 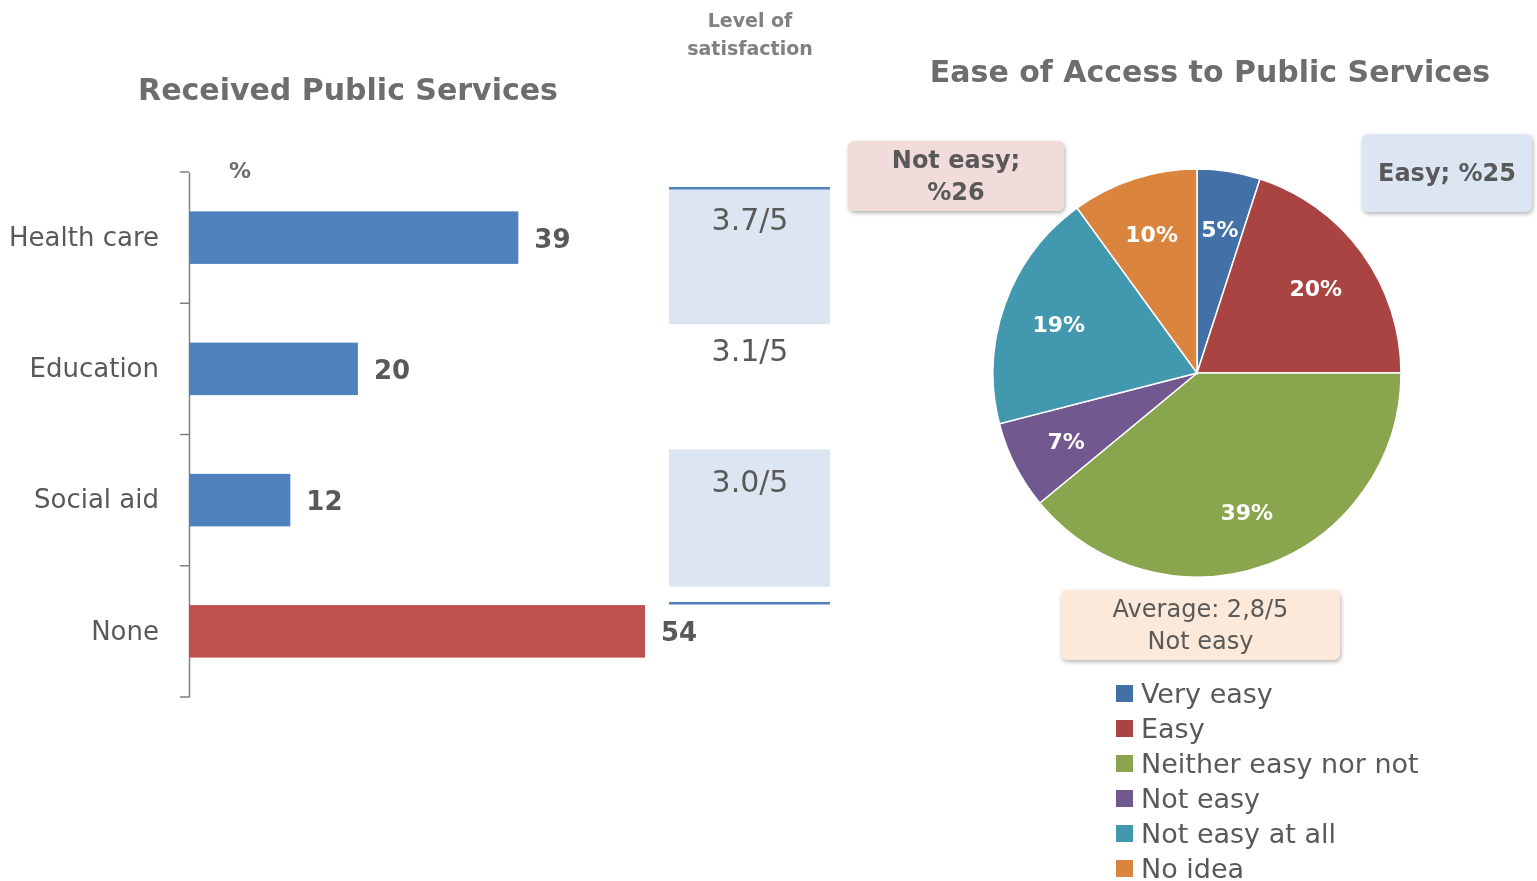 I want to click on data-label: 10%, so click(x=1151, y=235).